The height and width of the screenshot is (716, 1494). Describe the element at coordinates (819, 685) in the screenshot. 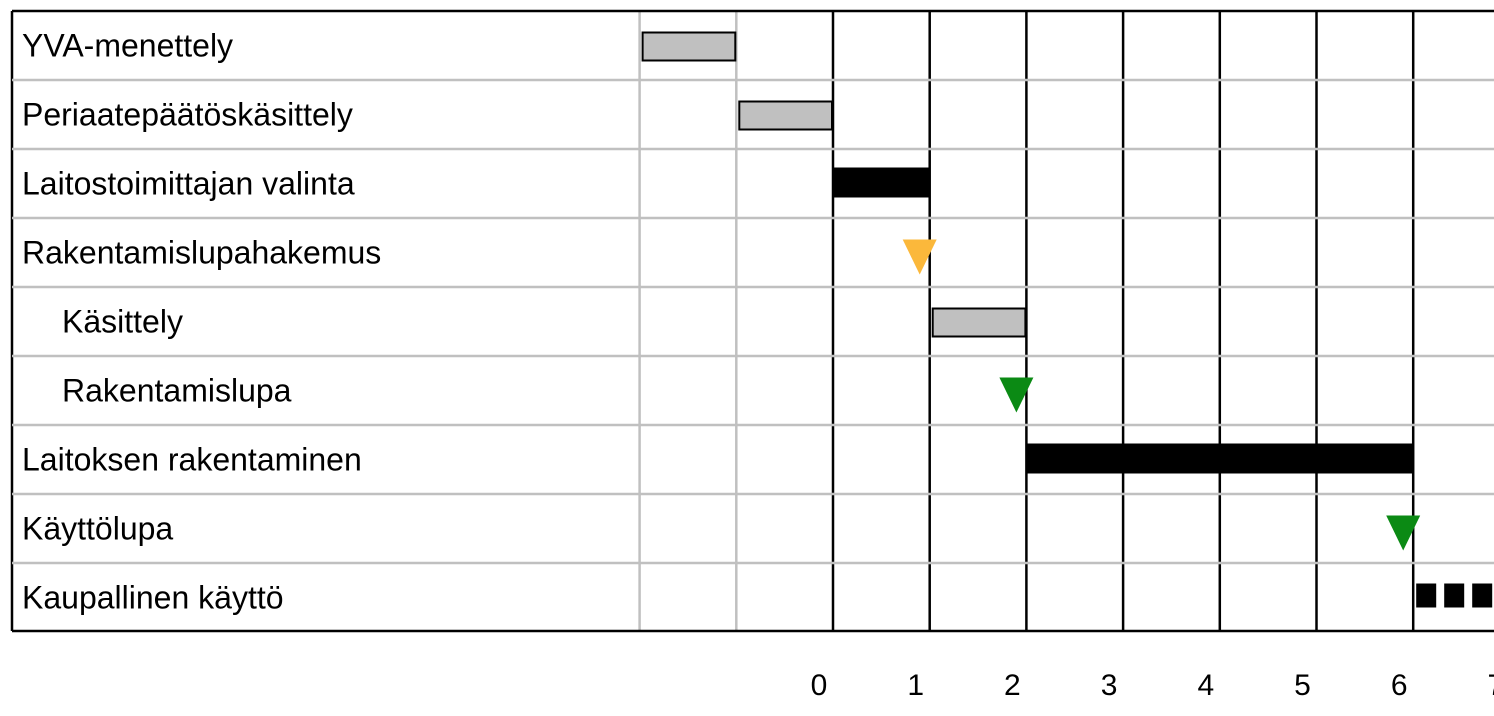

I see `x-tick-label: 0` at that location.